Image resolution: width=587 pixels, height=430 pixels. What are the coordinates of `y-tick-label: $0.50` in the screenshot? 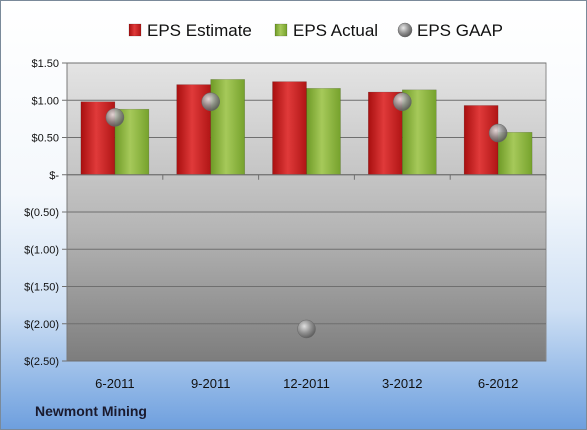 It's located at (45, 139).